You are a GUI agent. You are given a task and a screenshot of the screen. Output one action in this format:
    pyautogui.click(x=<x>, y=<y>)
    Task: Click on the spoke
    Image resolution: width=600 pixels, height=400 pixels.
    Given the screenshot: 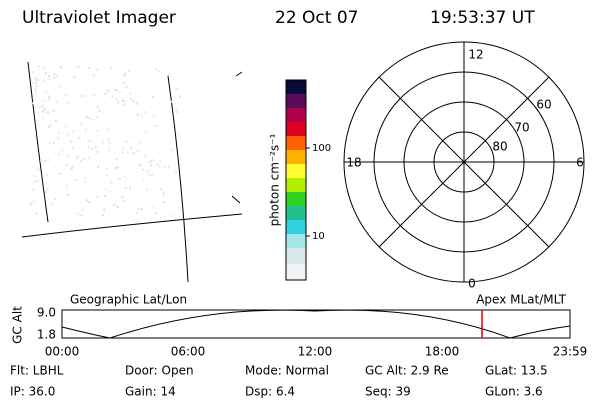 What is the action you would take?
    pyautogui.click(x=464, y=162)
    